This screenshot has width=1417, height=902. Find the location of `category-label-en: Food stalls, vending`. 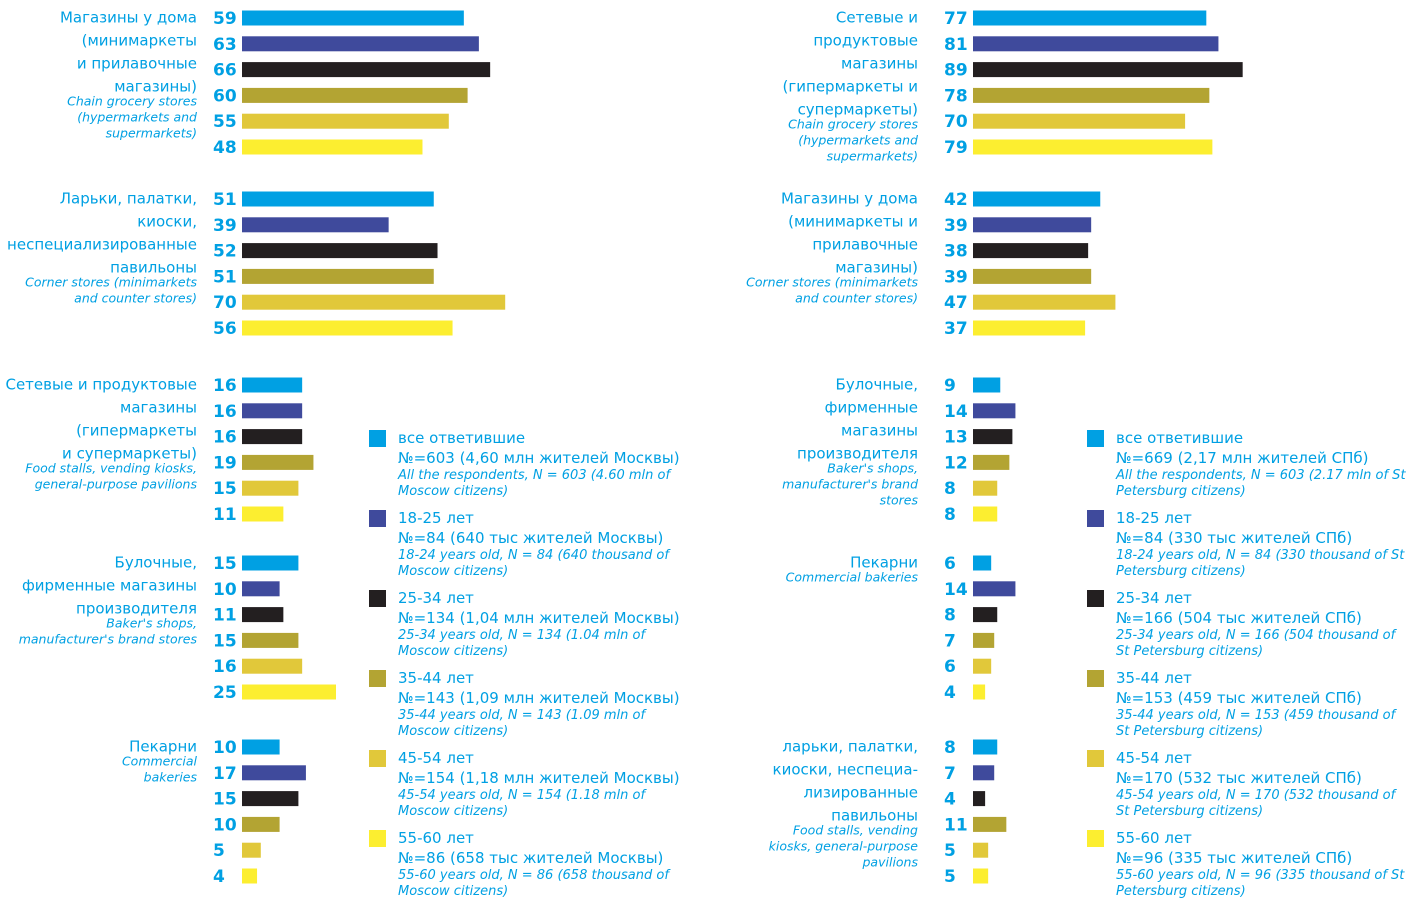

category-label-en: Food stalls, vending is located at coordinates (855, 830).